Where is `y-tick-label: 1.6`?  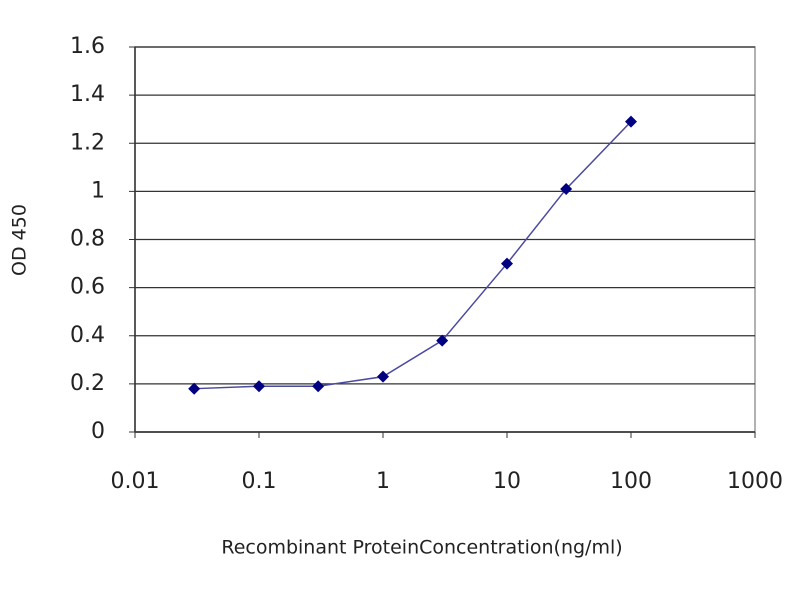 y-tick-label: 1.6 is located at coordinates (87, 46).